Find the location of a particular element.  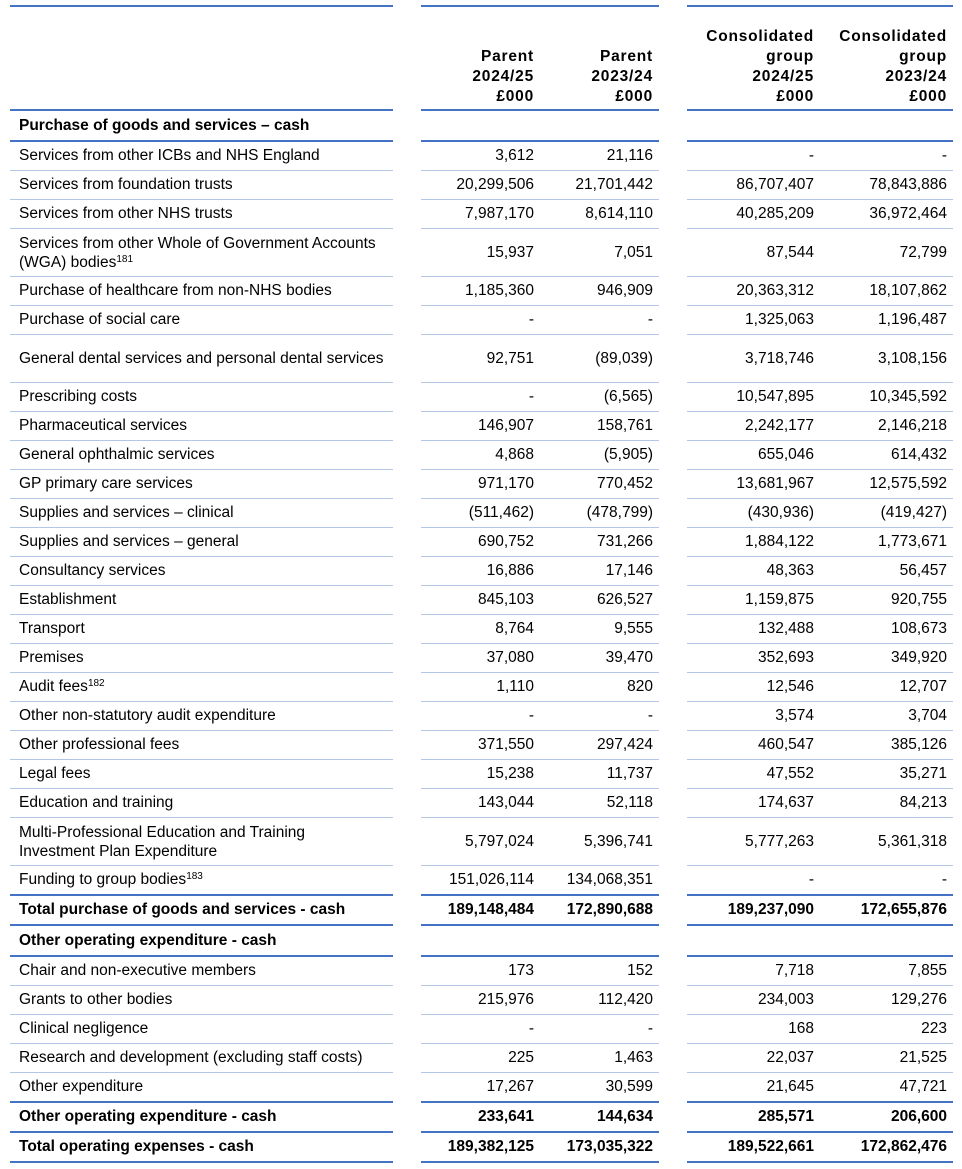

cell-group-2023-24: 12,707 is located at coordinates (886, 687).